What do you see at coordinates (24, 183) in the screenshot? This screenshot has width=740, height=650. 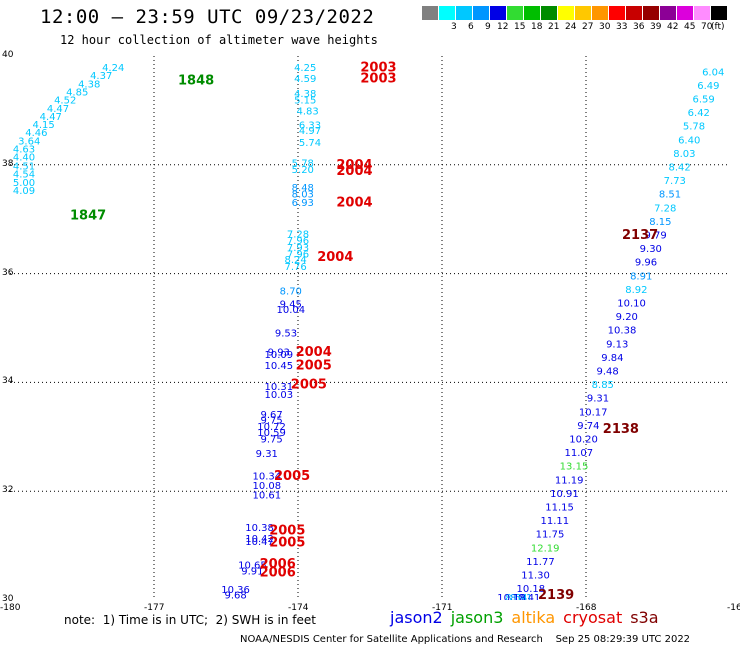 I see `wave-height-value: 5.00` at bounding box center [24, 183].